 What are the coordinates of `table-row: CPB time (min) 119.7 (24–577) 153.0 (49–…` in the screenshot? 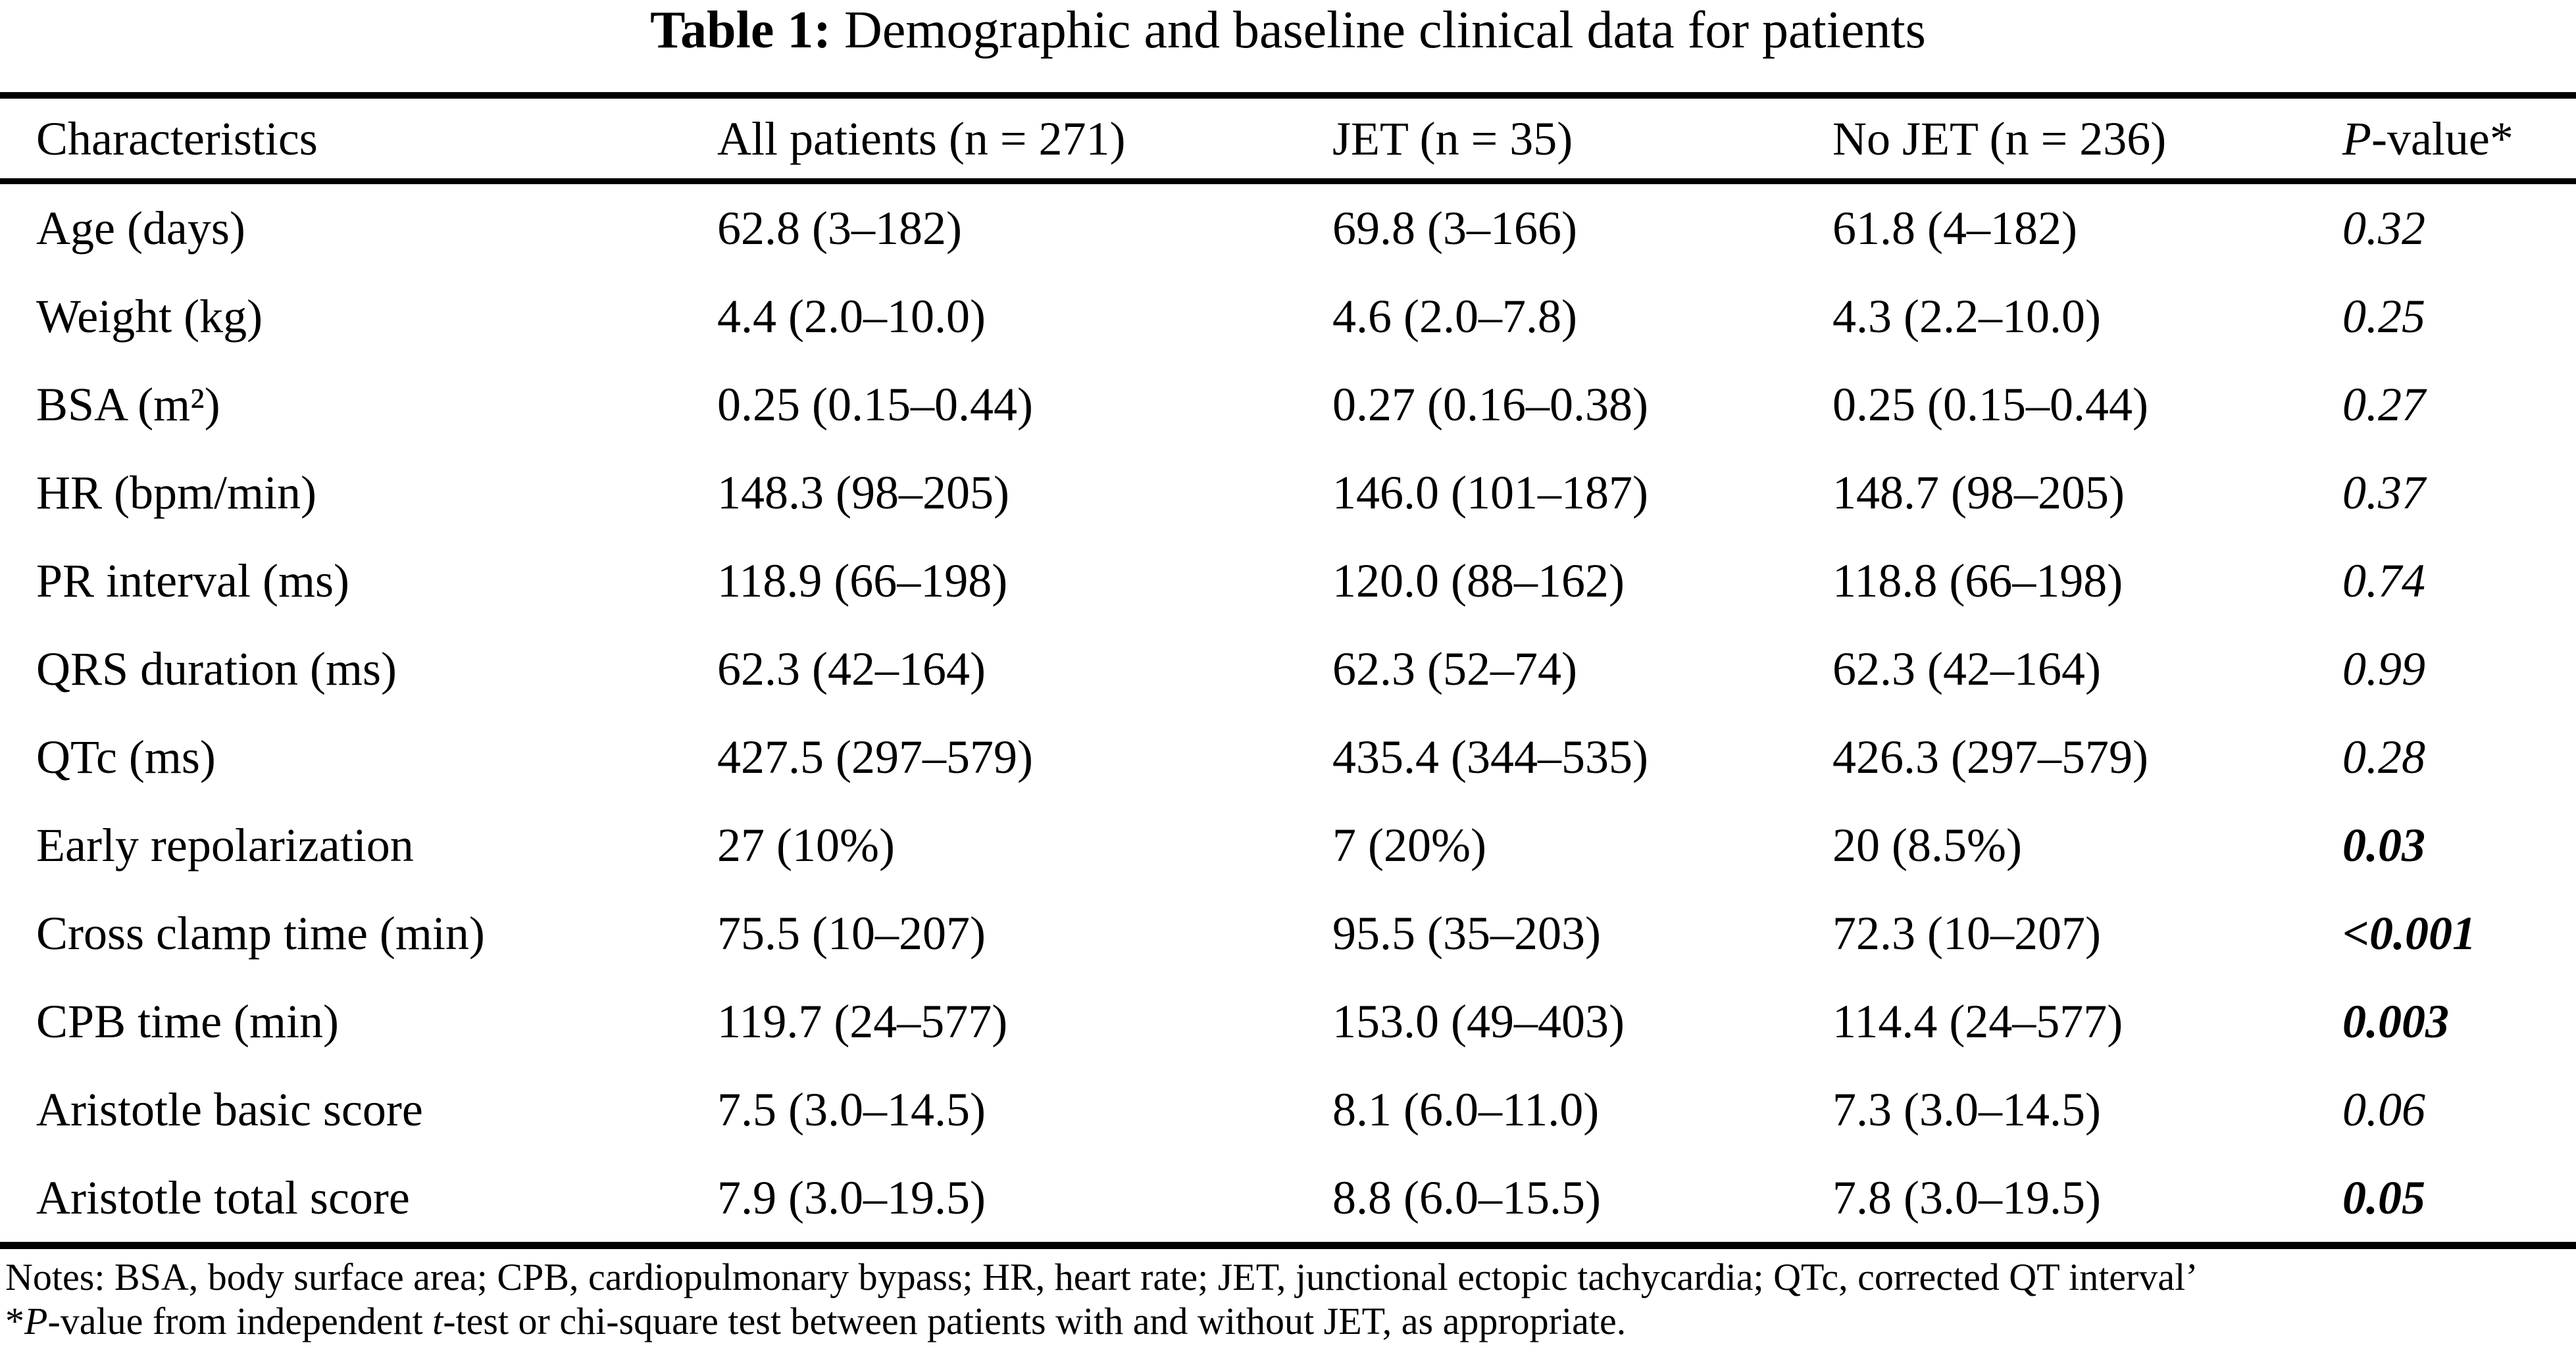 It's located at (1288, 1021).